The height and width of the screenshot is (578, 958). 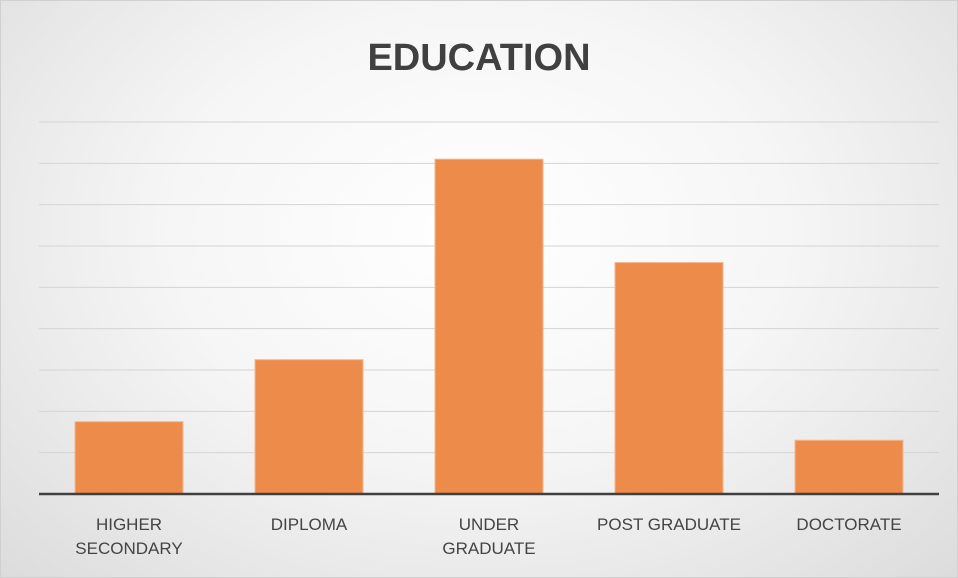 I want to click on x-tick-label: DIPLOMA, so click(x=309, y=524).